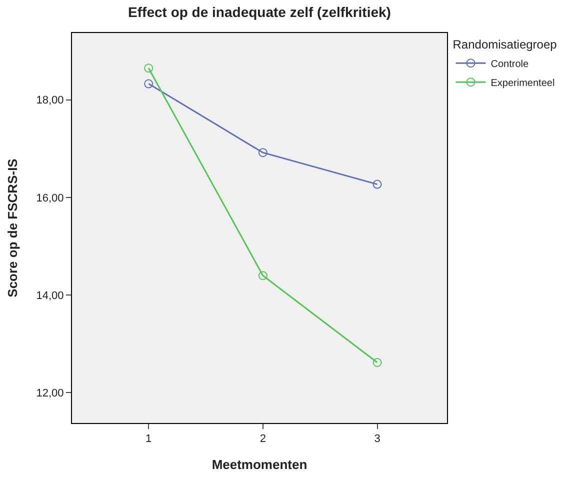  What do you see at coordinates (149, 439) in the screenshot?
I see `x-tick-label: 1` at bounding box center [149, 439].